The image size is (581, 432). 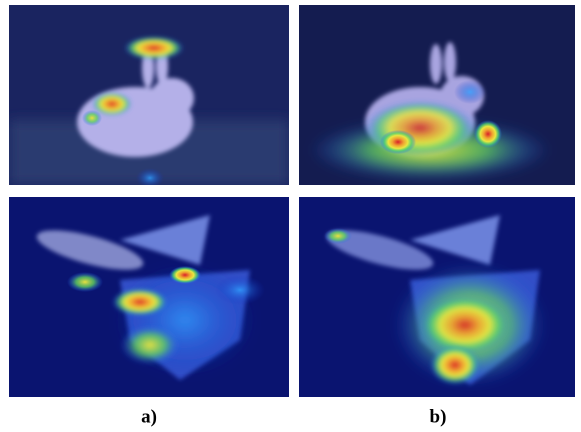 I want to click on panel-label: b), so click(x=438, y=416).